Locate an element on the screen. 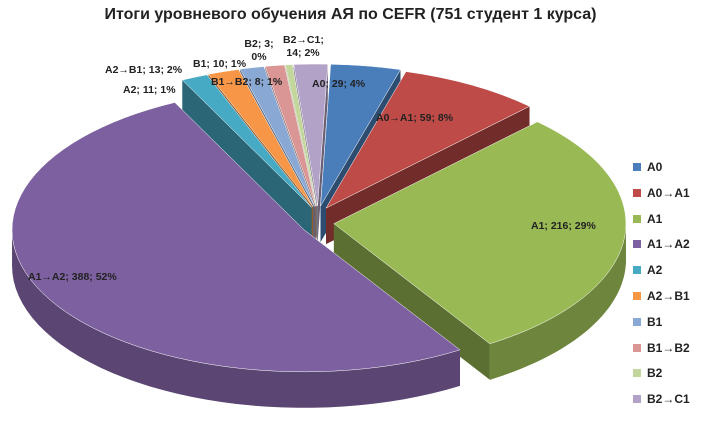 This screenshot has width=701, height=429. slice-wall is located at coordinates (557, 301).